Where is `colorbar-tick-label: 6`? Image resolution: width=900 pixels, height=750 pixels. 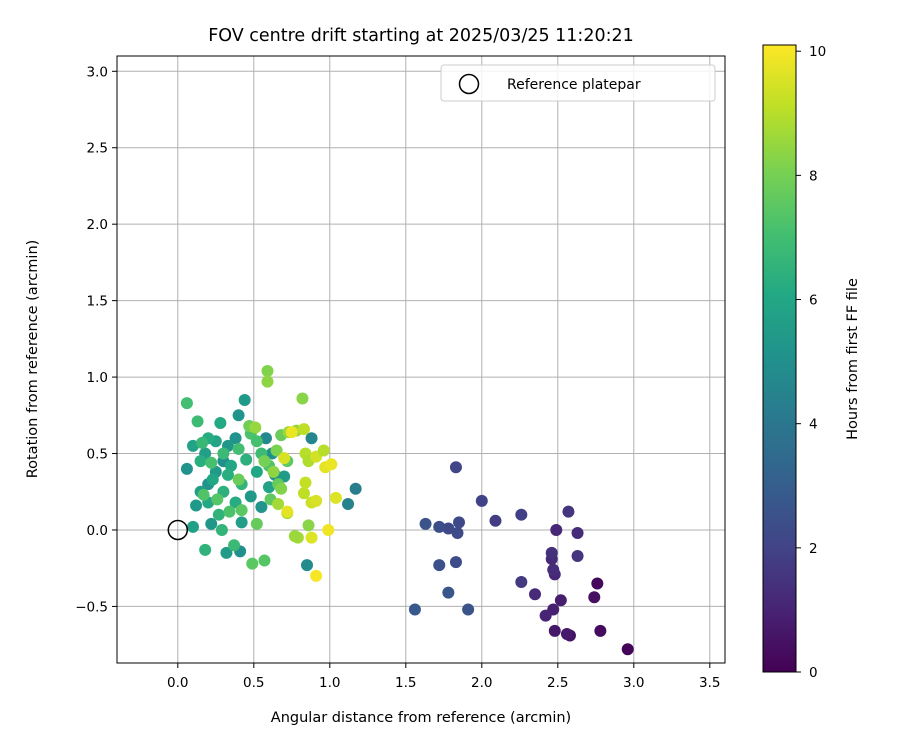 colorbar-tick-label: 6 is located at coordinates (813, 301).